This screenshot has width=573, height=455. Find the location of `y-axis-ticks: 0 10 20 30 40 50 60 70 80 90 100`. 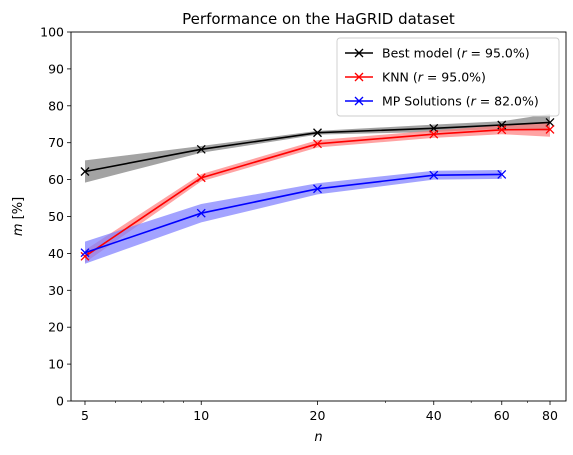

y-axis-ticks: 0 10 20 30 40 50 60 70 80 90 100 is located at coordinates (55, 217).